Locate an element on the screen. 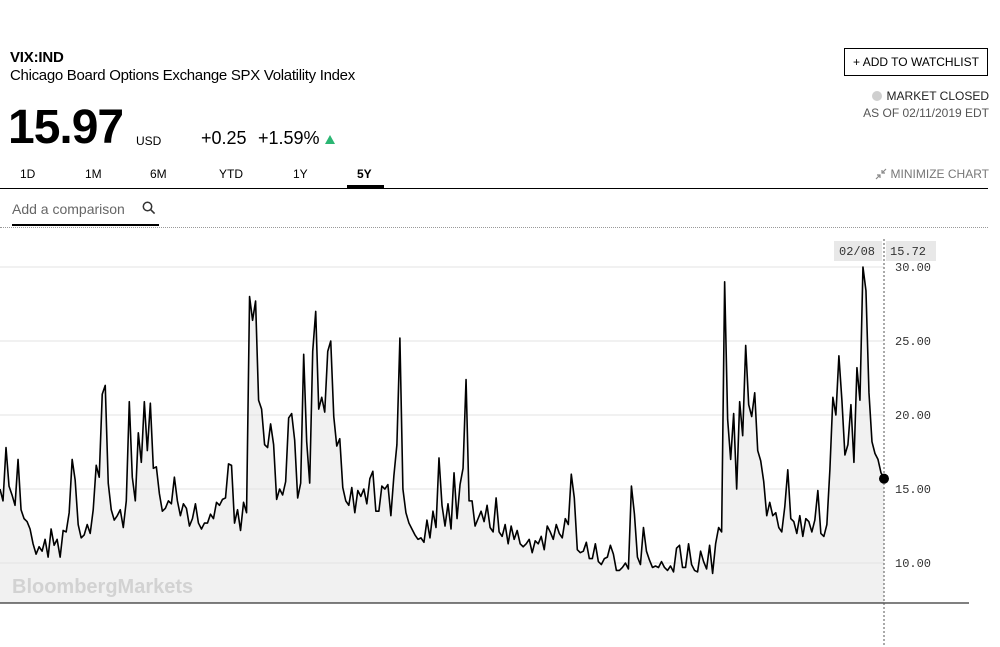 This screenshot has width=1000, height=647. cursor-date-bg is located at coordinates (858, 251).